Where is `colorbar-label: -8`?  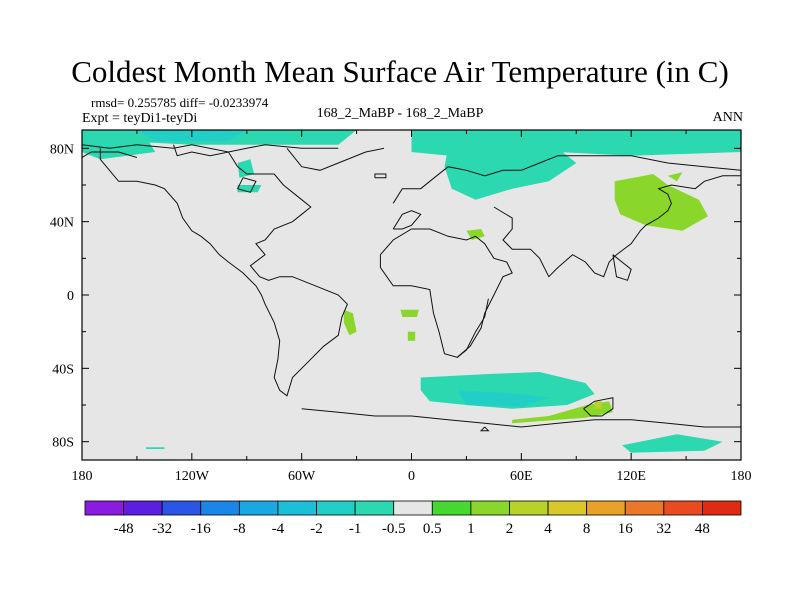 colorbar-label: -8 is located at coordinates (239, 529).